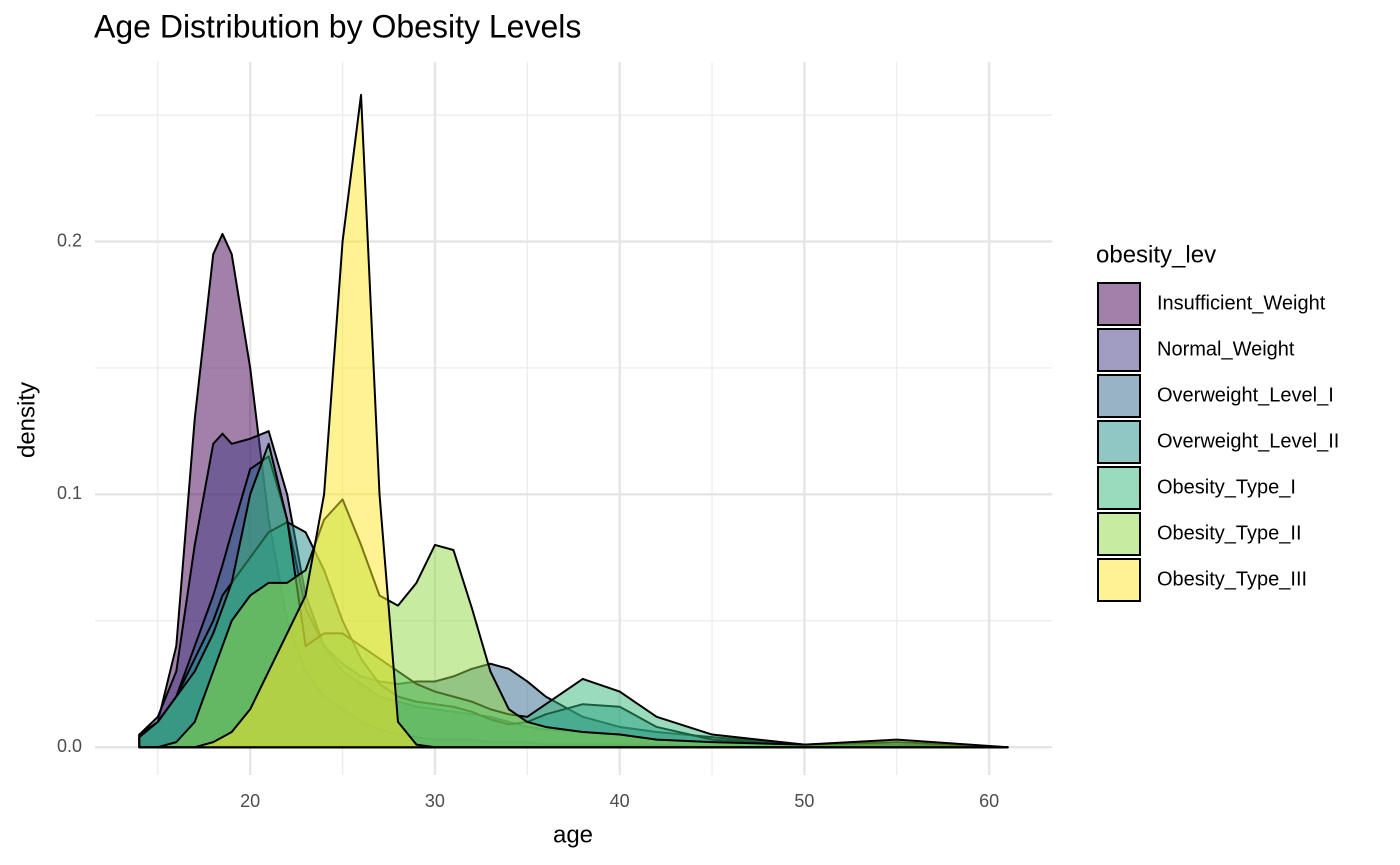 This screenshot has height=865, width=1400. What do you see at coordinates (989, 801) in the screenshot?
I see `x-tick-label: 60` at bounding box center [989, 801].